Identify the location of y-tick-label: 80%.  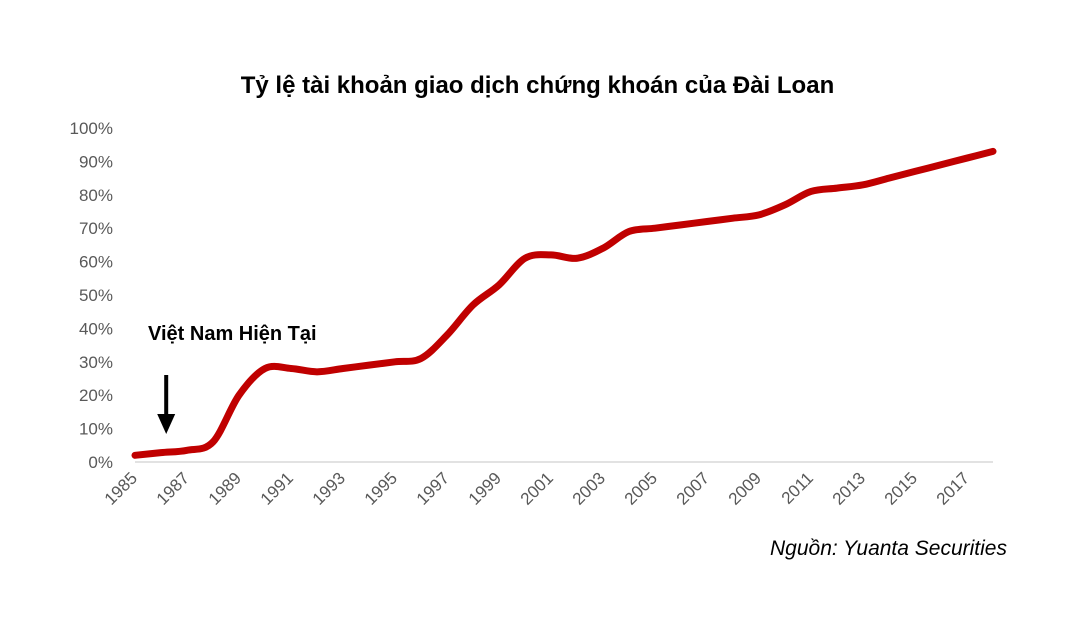
(96, 195).